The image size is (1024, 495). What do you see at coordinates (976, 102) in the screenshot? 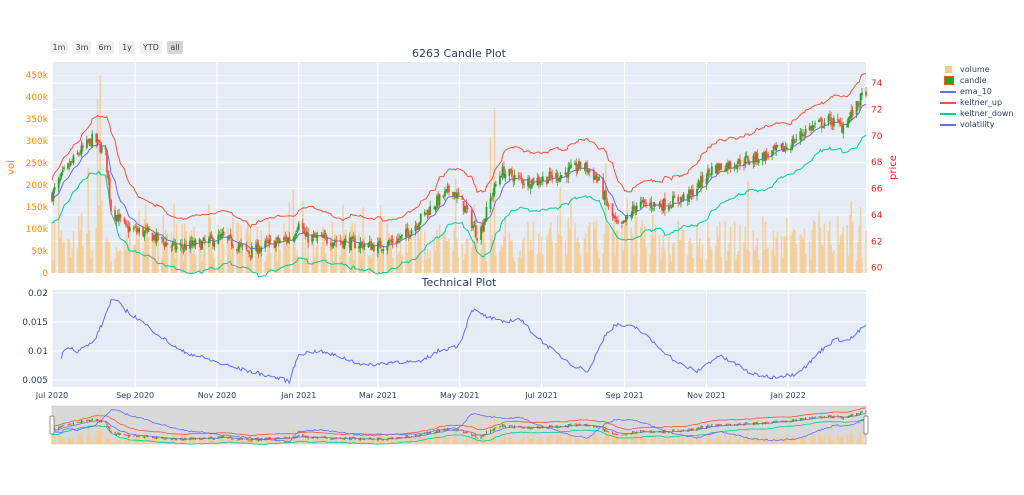
I see `legend-item-keltner-up: keltner_up` at bounding box center [976, 102].